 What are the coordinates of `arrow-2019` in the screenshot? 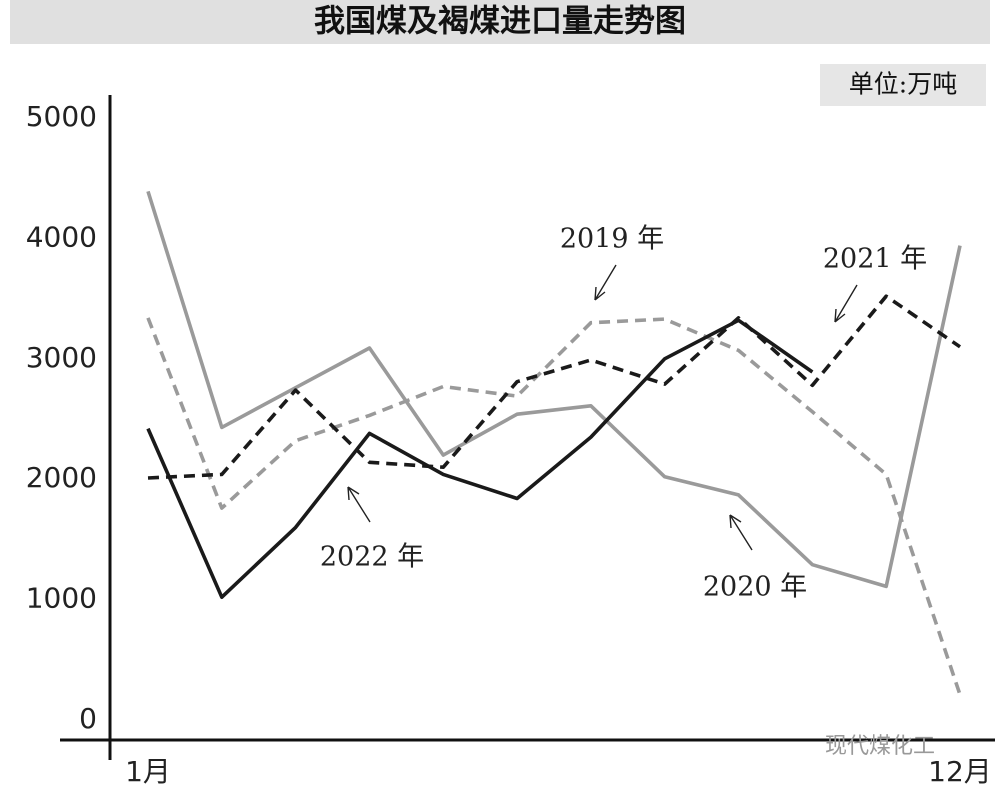 It's located at (605, 282).